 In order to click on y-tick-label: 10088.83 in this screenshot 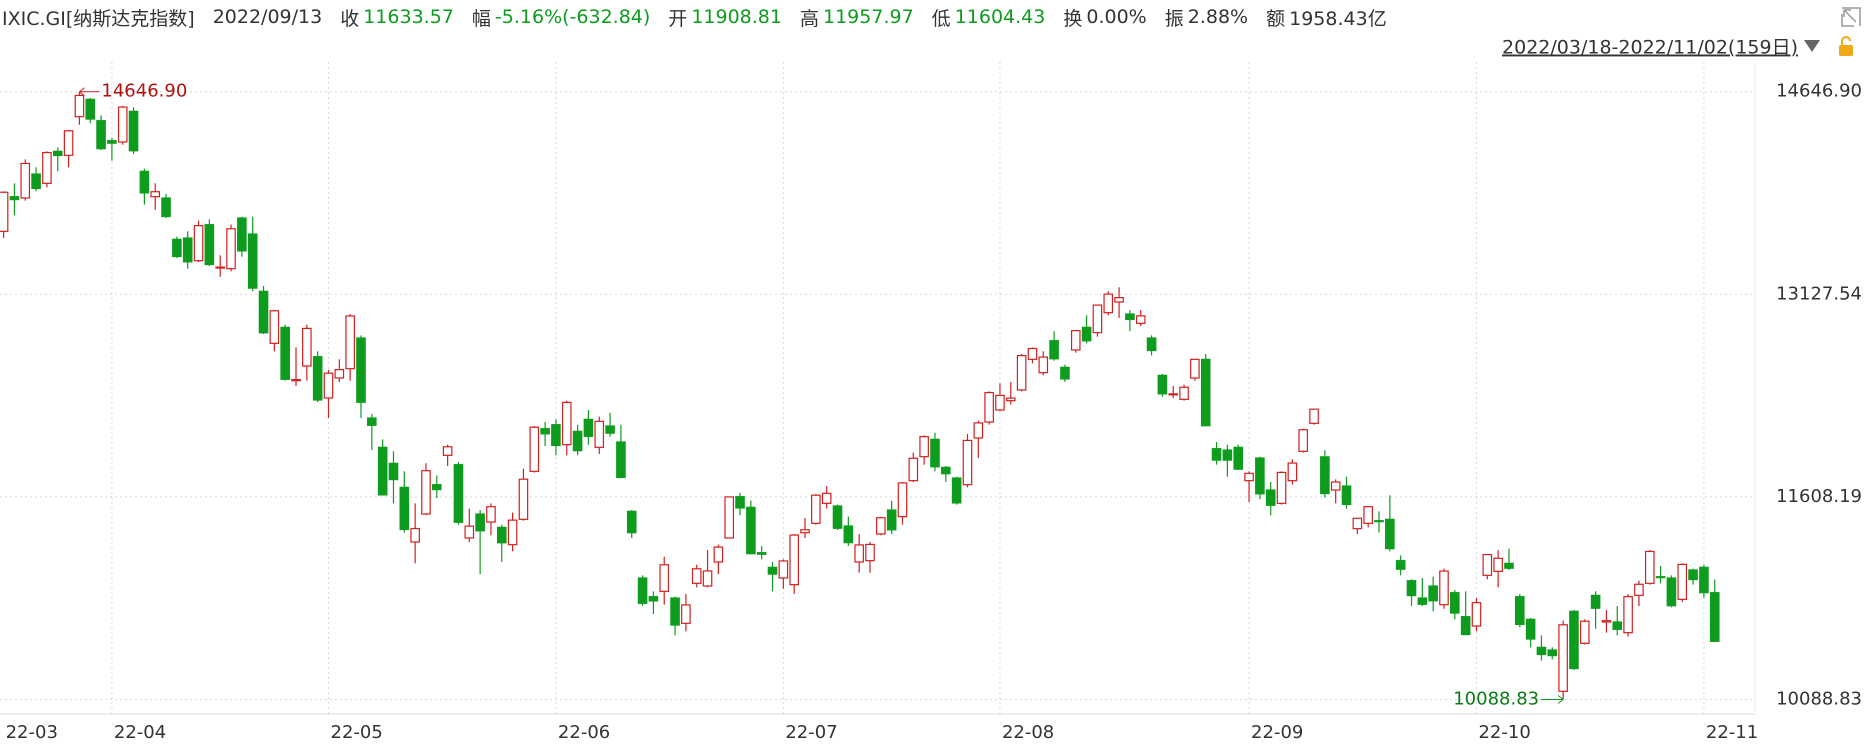, I will do `click(1819, 698)`.